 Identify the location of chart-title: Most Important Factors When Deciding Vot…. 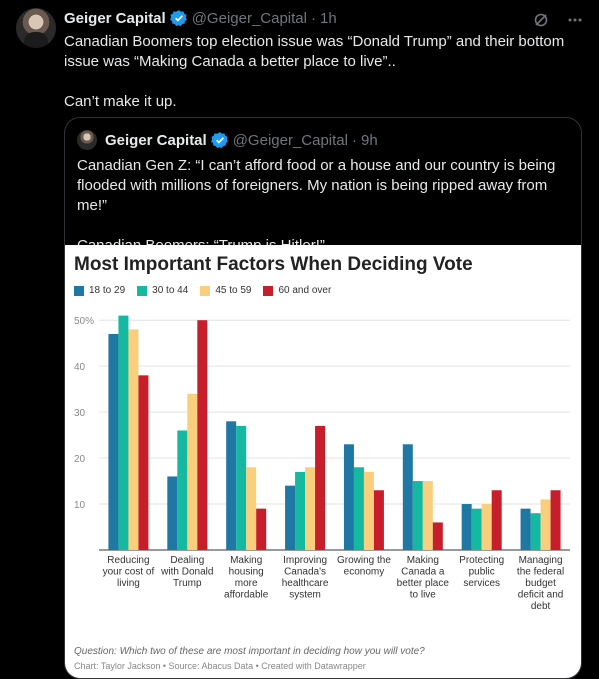
(273, 264).